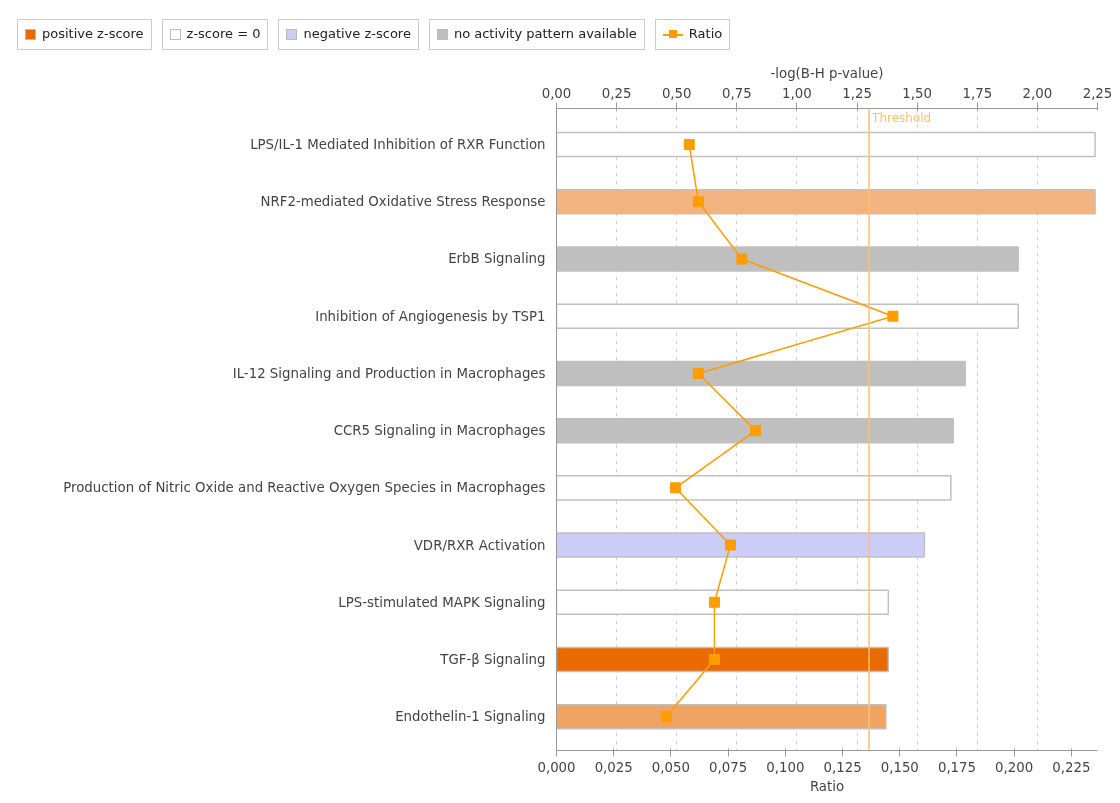 This screenshot has height=803, width=1120. Describe the element at coordinates (398, 145) in the screenshot. I see `y-tick-label: LPS/IL-1 Mediated Inhibition of RXR Function` at that location.